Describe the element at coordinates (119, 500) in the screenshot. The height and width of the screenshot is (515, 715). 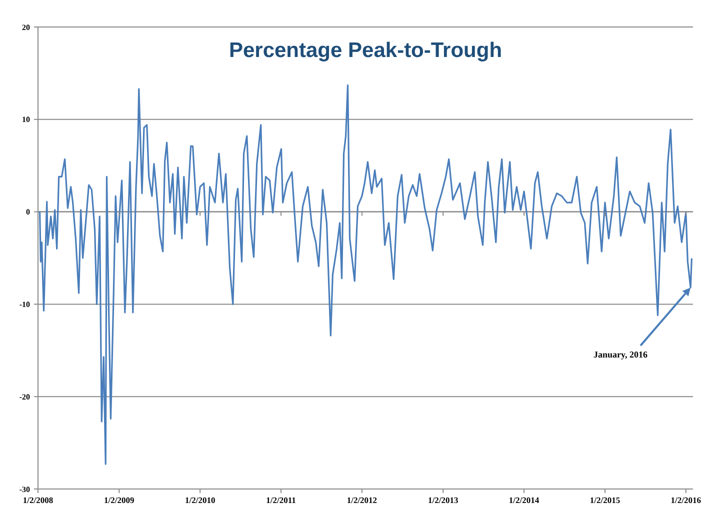
I see `x-tick-label: 1/2/2009` at that location.